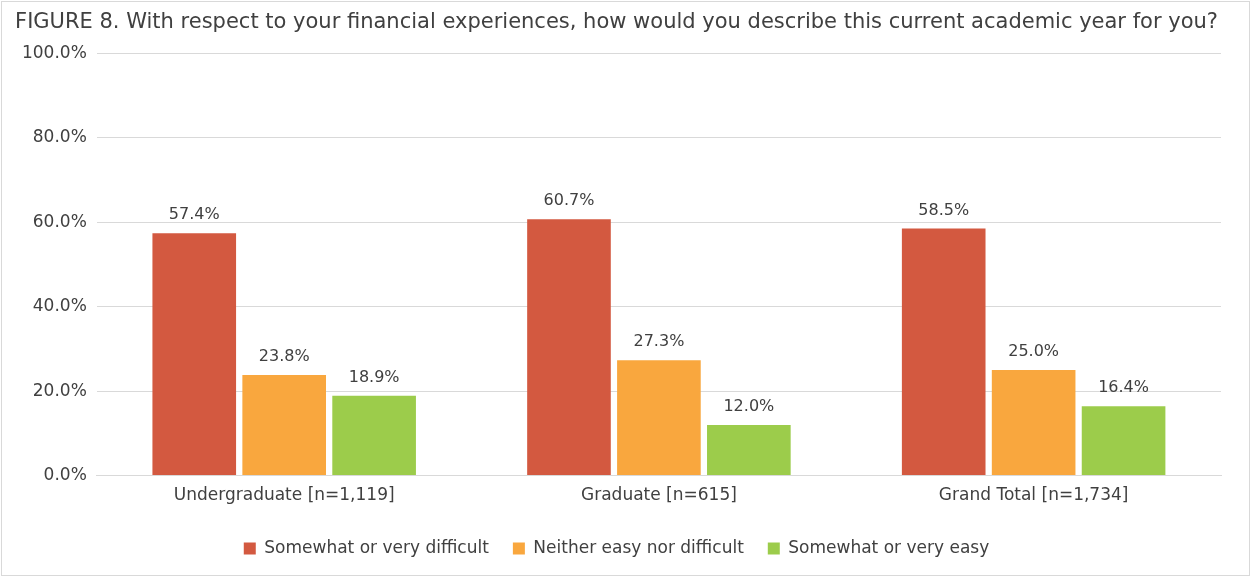 The height and width of the screenshot is (577, 1251). What do you see at coordinates (659, 341) in the screenshot?
I see `data-label: 27.3%` at bounding box center [659, 341].